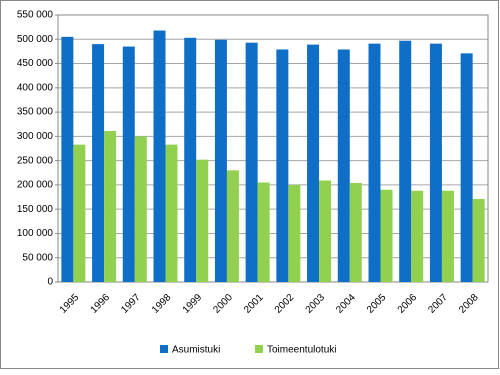 Image resolution: width=500 pixels, height=375 pixels. Describe the element at coordinates (35, 209) in the screenshot. I see `y-tick-label: 150 000` at that location.